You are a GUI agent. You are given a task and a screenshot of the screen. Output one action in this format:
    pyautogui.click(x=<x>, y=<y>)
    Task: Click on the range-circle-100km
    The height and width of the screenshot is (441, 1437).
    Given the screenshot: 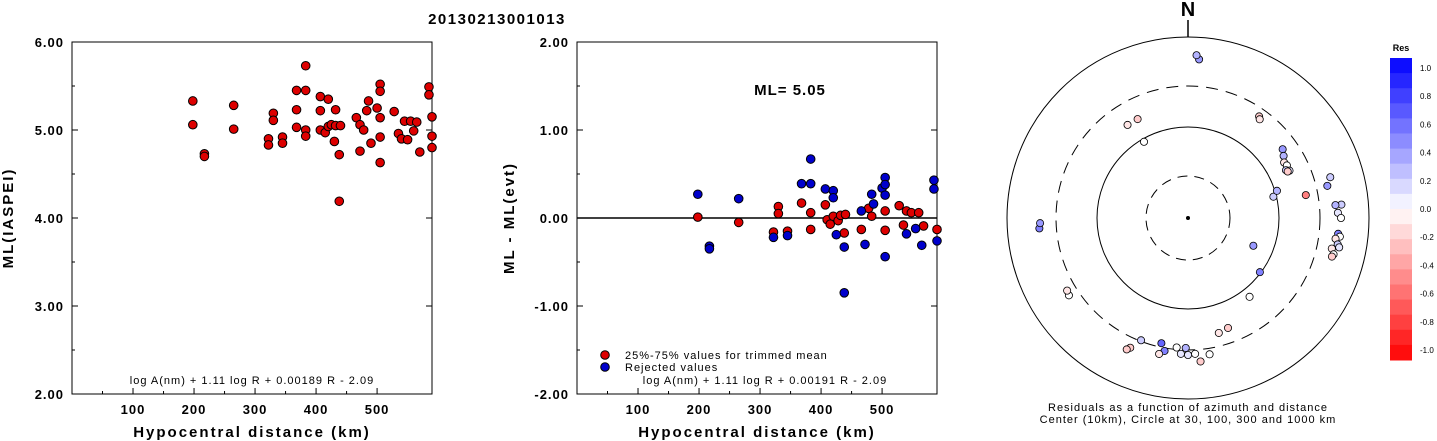 What is the action you would take?
    pyautogui.click(x=1188, y=218)
    